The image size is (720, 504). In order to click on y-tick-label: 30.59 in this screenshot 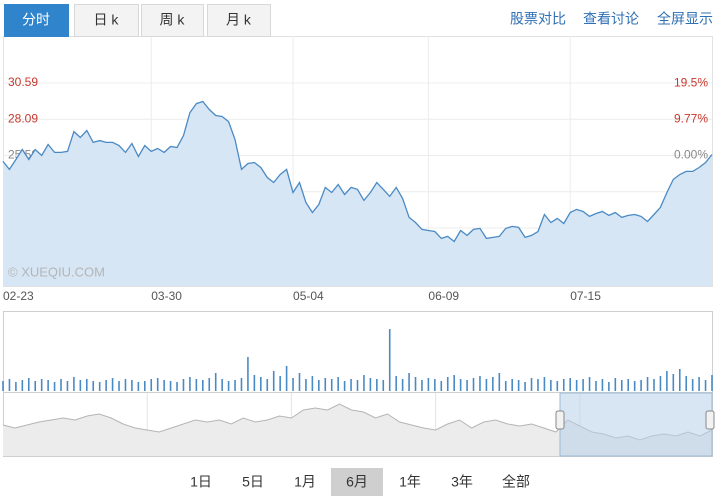, I will do `click(23, 82)`.